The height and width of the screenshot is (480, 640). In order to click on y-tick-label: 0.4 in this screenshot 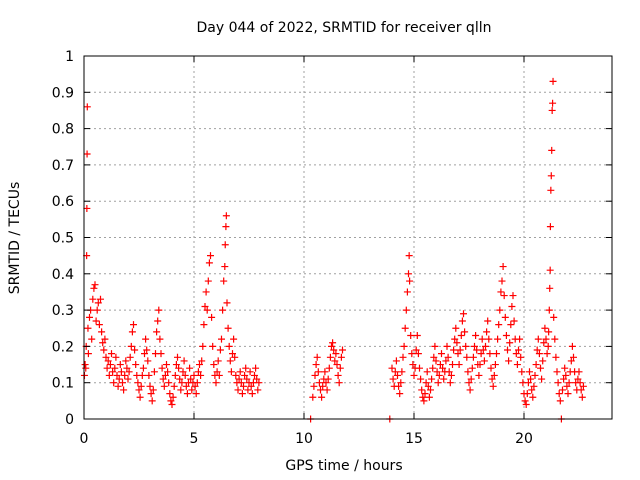, I will do `click(63, 275)`.